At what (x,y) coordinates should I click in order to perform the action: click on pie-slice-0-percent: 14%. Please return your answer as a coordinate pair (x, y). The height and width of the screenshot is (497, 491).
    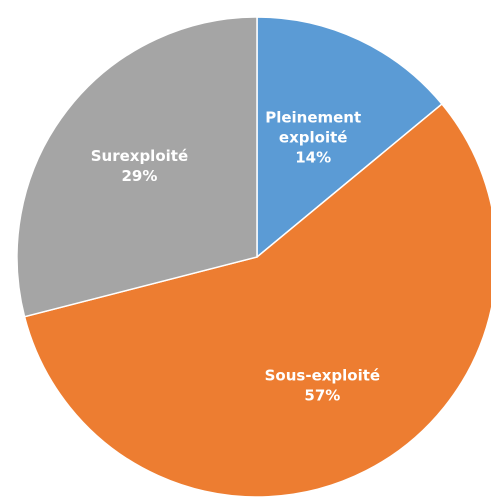
    Looking at the image, I should click on (313, 158).